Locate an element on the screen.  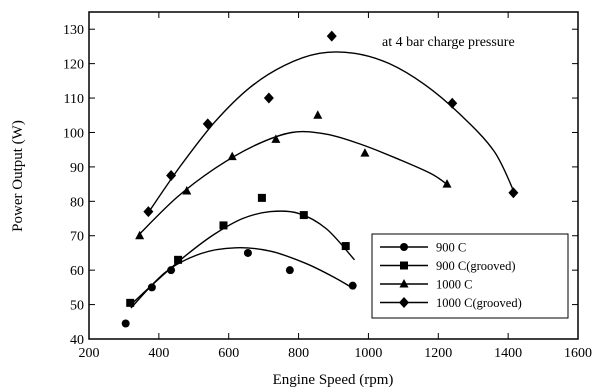
legend-marker-1000-c-grooved is located at coordinates (404, 302).